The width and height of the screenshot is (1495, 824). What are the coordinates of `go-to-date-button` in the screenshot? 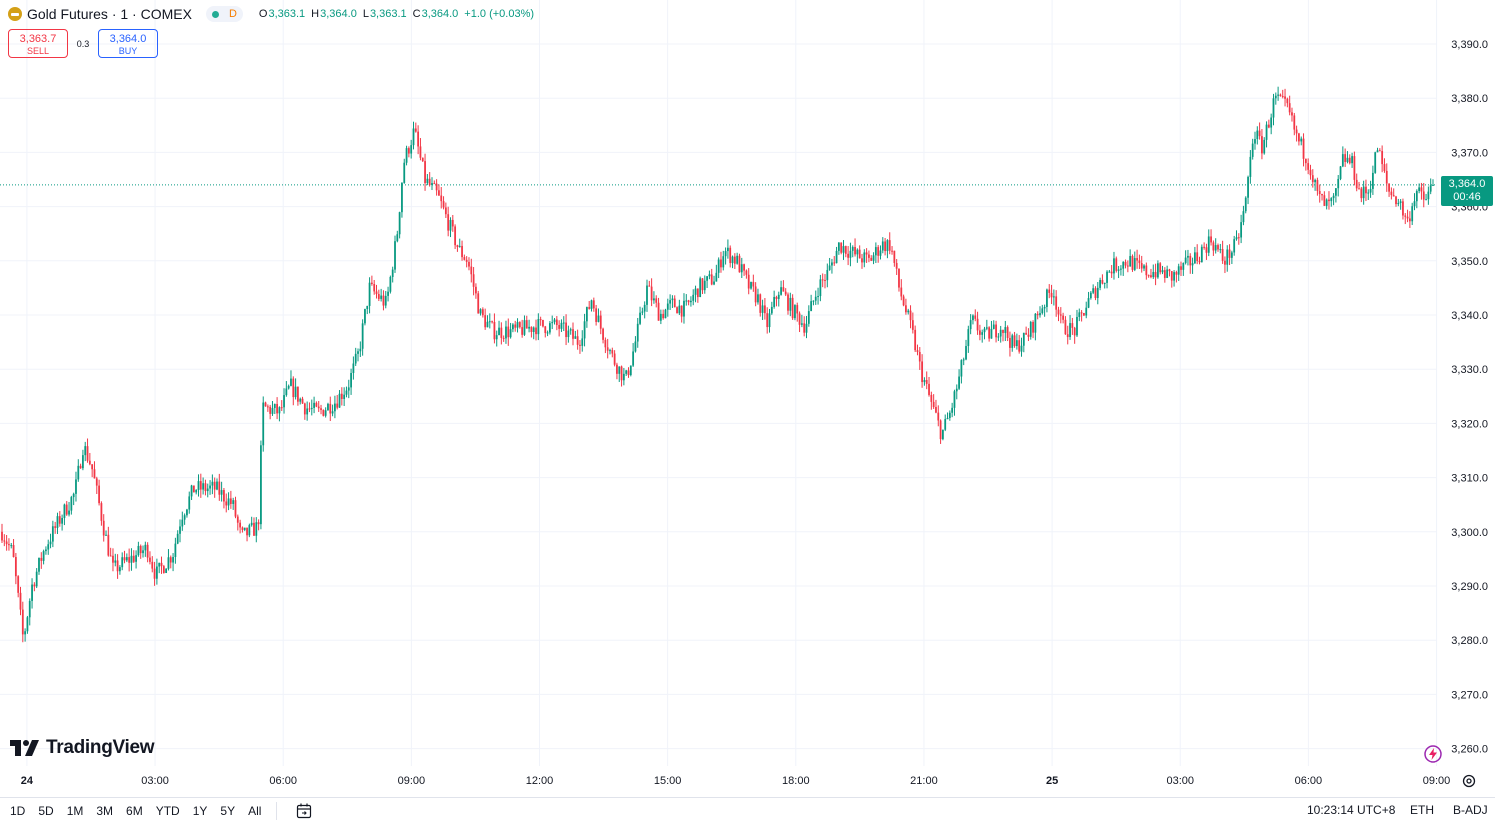 It's located at (304, 811).